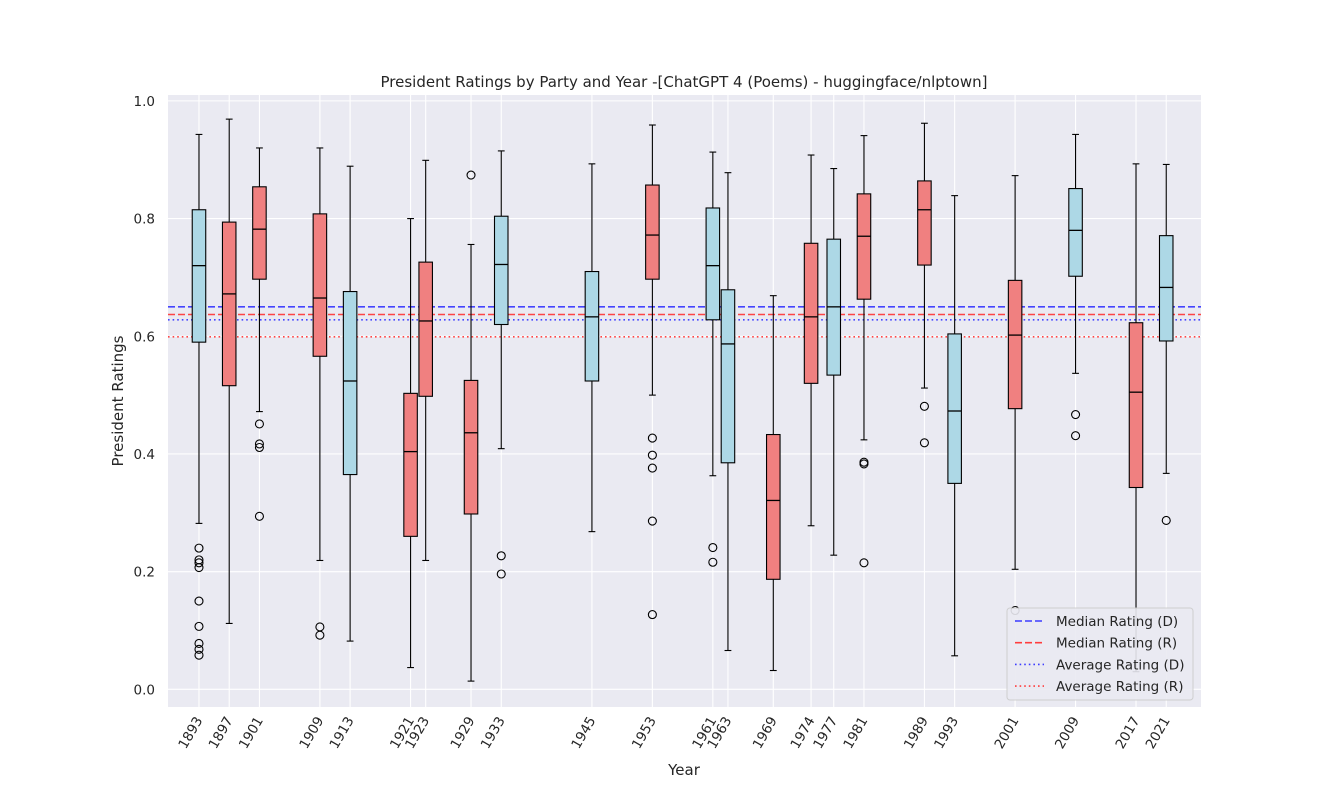 The image size is (1335, 799). What do you see at coordinates (855, 733) in the screenshot?
I see `x-tick-label: 1981` at bounding box center [855, 733].